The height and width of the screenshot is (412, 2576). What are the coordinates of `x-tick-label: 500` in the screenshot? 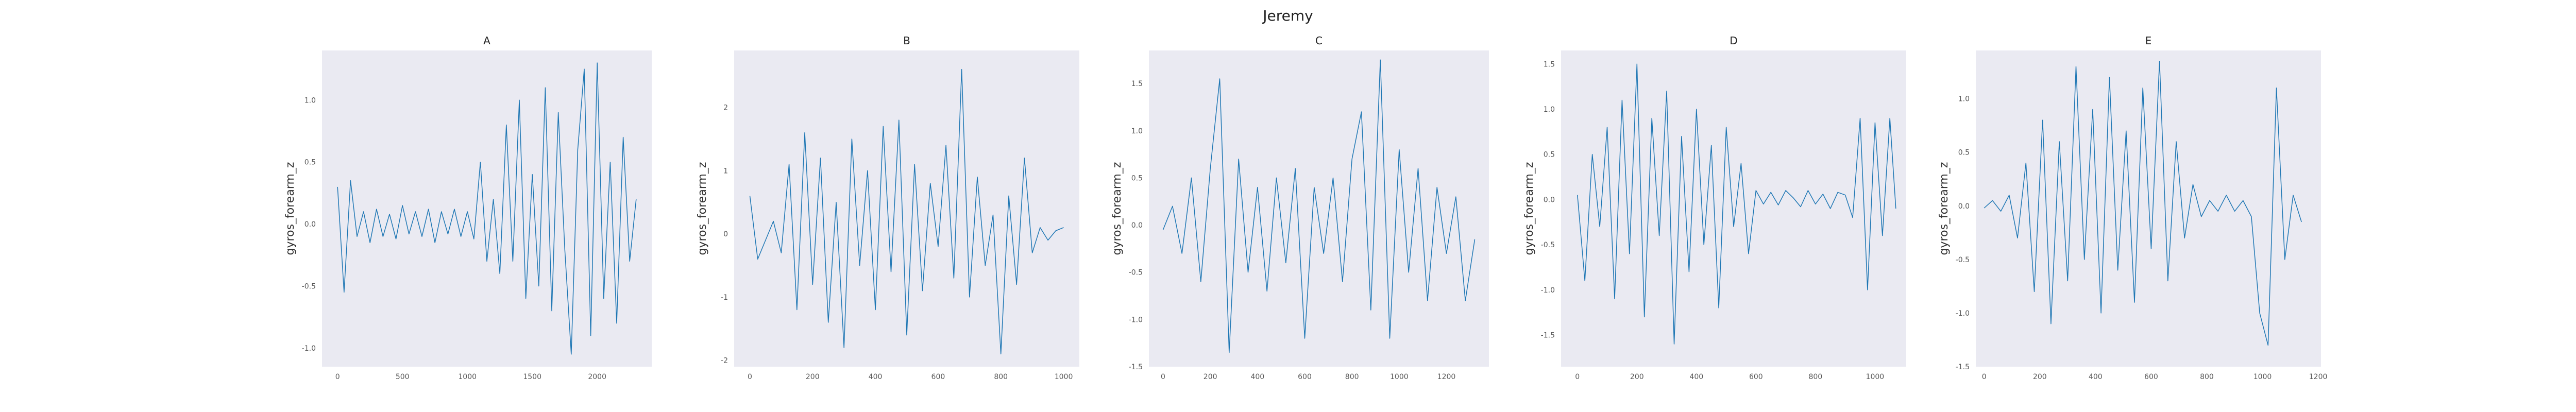 It's located at (403, 377).